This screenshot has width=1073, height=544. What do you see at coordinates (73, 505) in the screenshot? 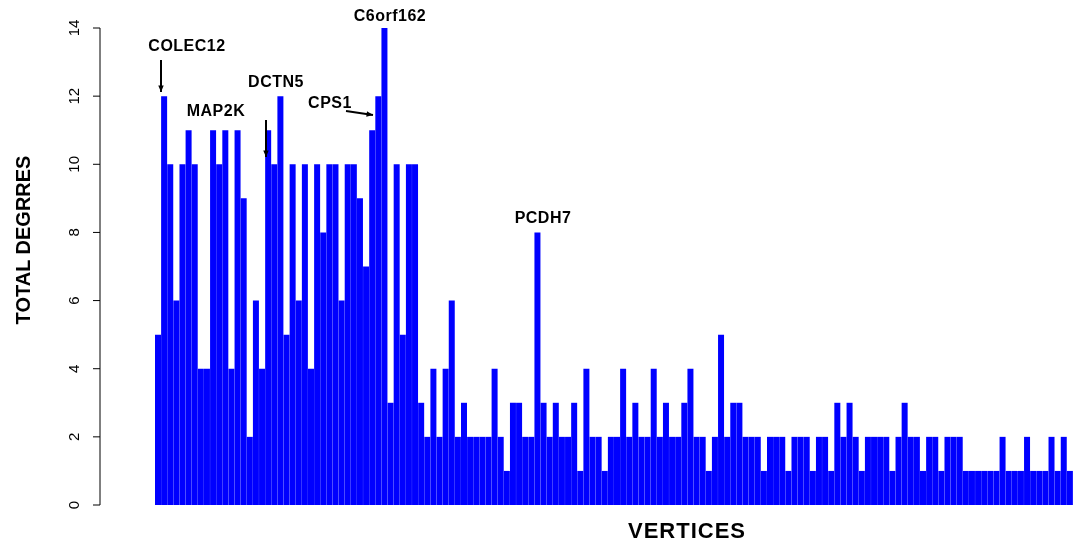
I see `y-tick-label: 0` at bounding box center [73, 505].